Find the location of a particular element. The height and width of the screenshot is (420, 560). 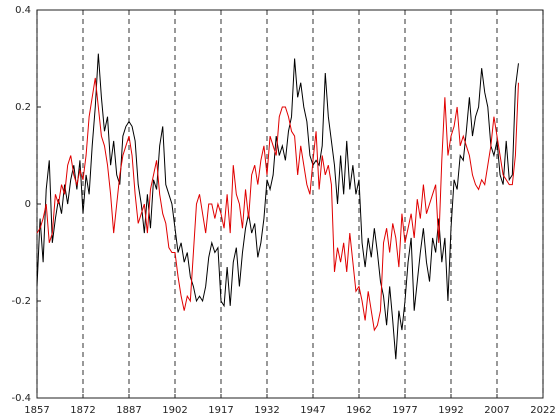

x-tick-label: 1887 is located at coordinates (128, 410).